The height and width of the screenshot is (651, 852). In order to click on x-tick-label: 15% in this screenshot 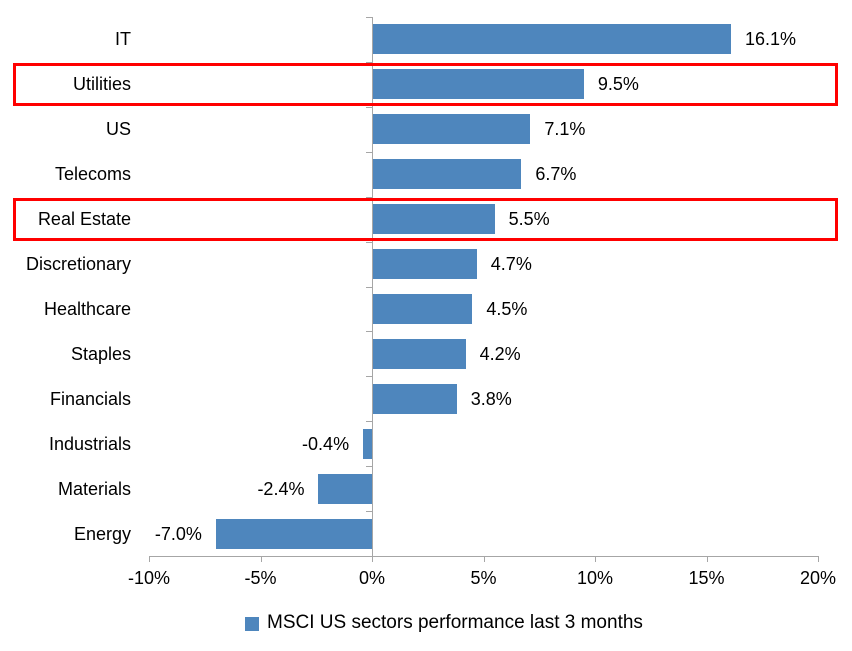, I will do `click(706, 578)`.